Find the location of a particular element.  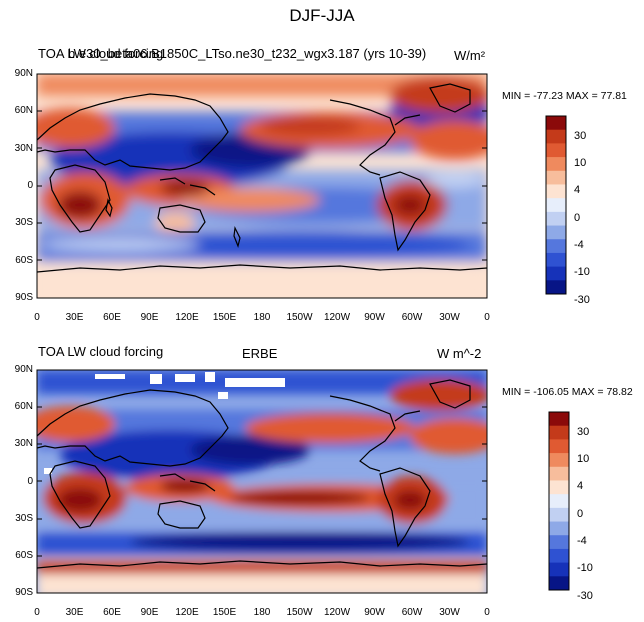

top-units: W/m² is located at coordinates (470, 55).